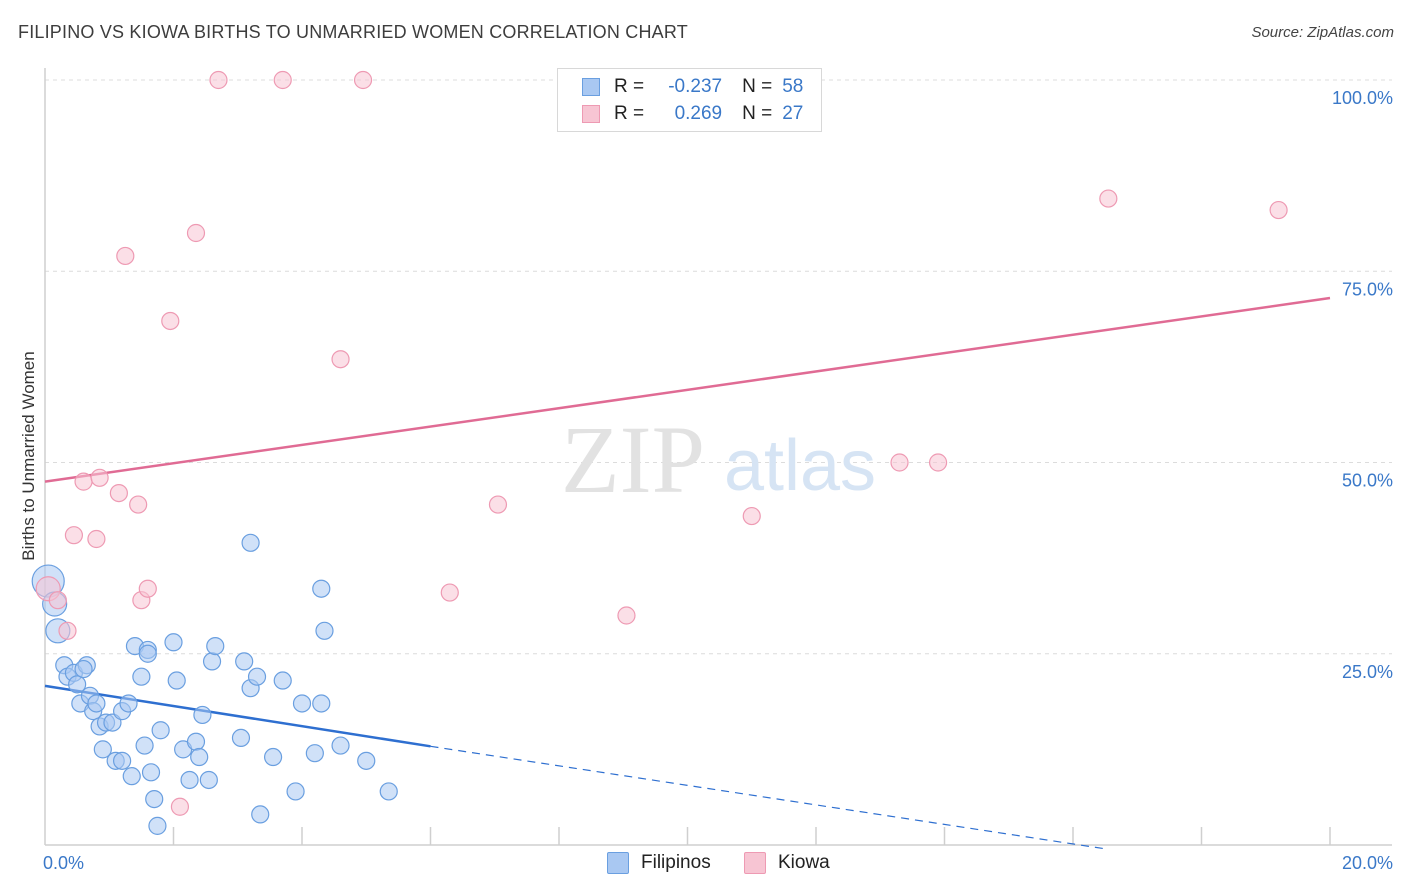 This screenshot has height=892, width=1406. I want to click on source-label: Source: ZipAtlas.com, so click(1322, 32).